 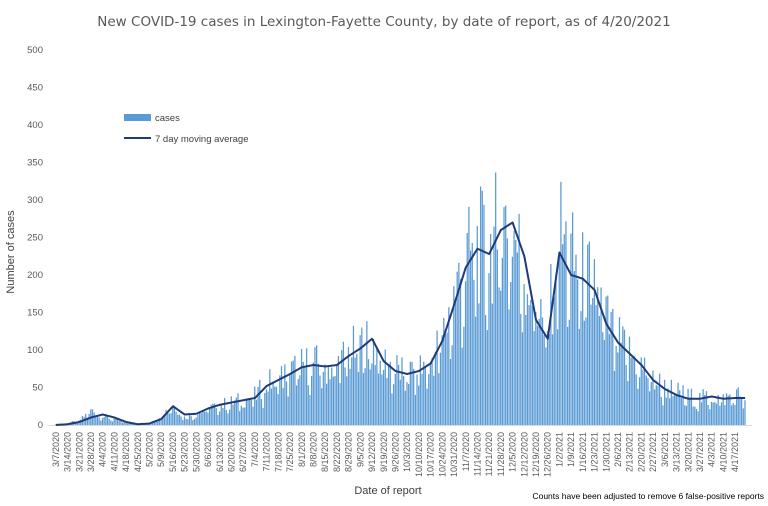 I want to click on x-tick-label: 7/25/2020, so click(x=290, y=452).